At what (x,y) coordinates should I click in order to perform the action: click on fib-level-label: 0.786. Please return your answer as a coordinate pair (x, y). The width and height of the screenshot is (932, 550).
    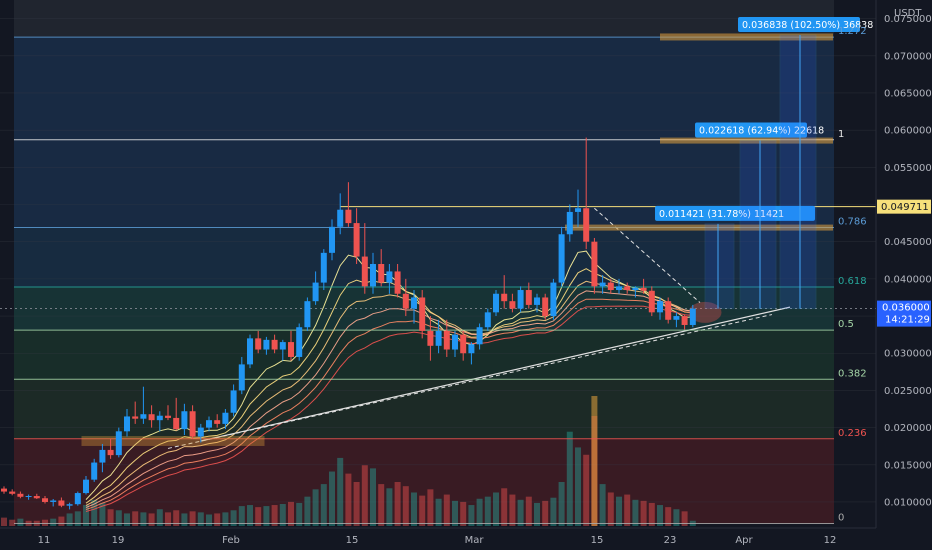
    Looking at the image, I should click on (852, 222).